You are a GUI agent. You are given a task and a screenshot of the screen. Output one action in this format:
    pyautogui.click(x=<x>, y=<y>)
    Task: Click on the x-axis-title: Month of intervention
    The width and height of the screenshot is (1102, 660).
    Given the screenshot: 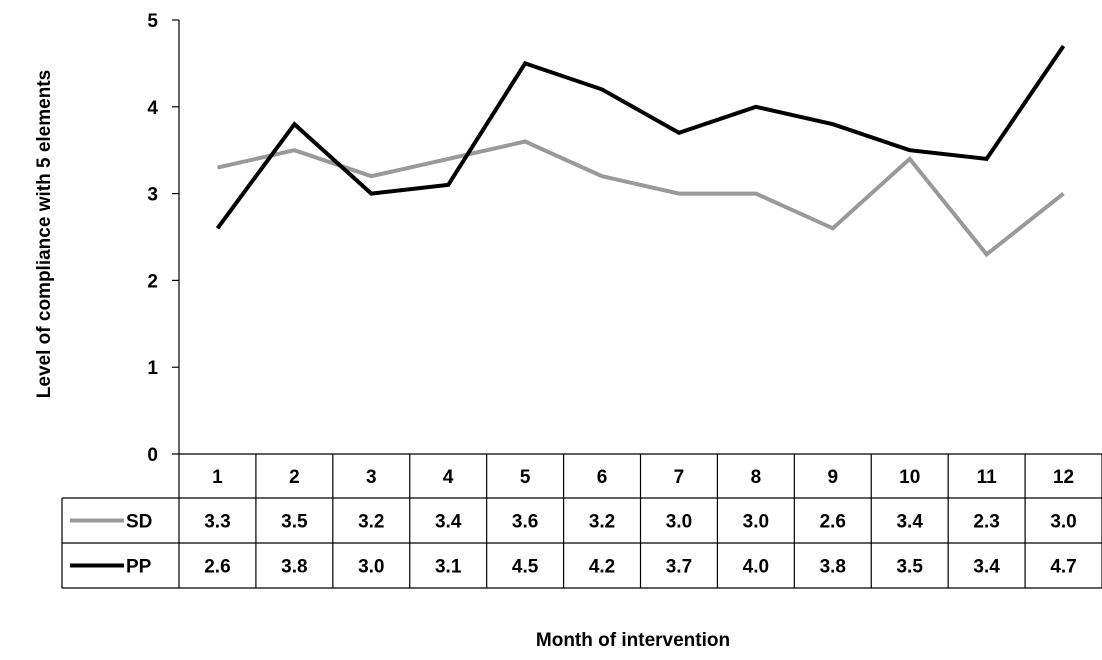 What is the action you would take?
    pyautogui.click(x=633, y=640)
    